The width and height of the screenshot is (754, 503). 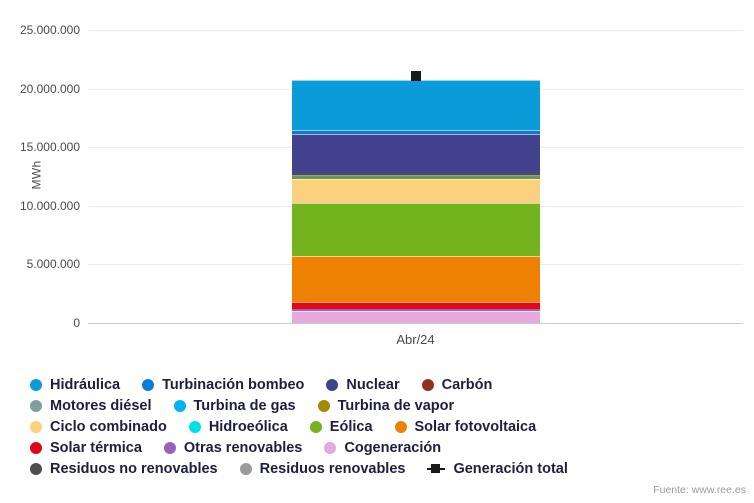 I want to click on legend-item-motores-diesel: Motores diésel, so click(x=91, y=406).